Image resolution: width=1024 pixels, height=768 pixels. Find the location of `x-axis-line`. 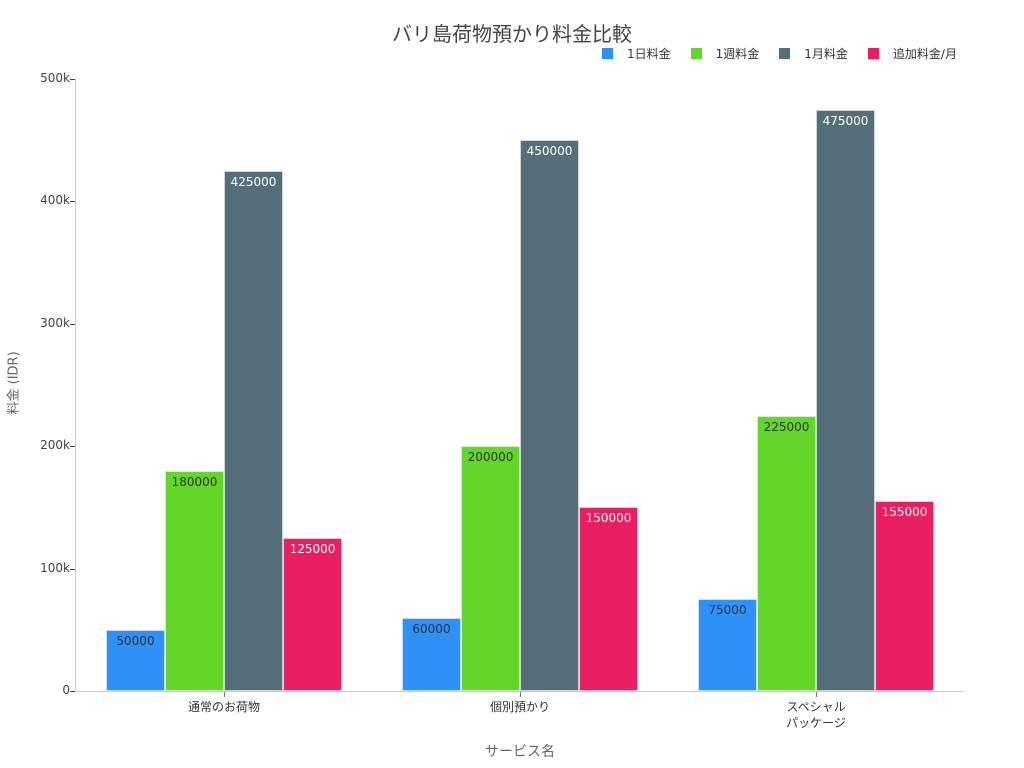

x-axis-line is located at coordinates (519, 691).